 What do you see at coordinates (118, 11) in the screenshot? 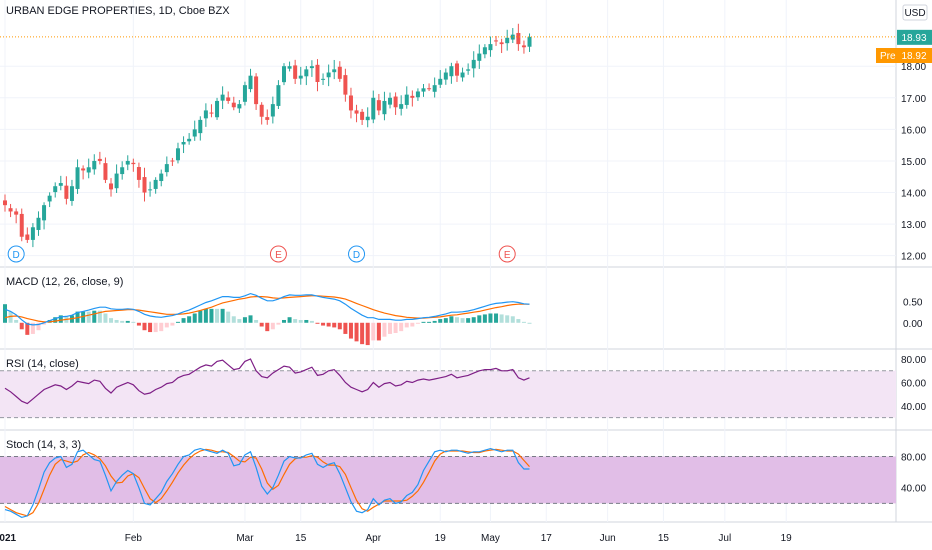
I see `symbol-title: URBAN EDGE PROPERTIES, 1D, Cboe BZX` at bounding box center [118, 11].